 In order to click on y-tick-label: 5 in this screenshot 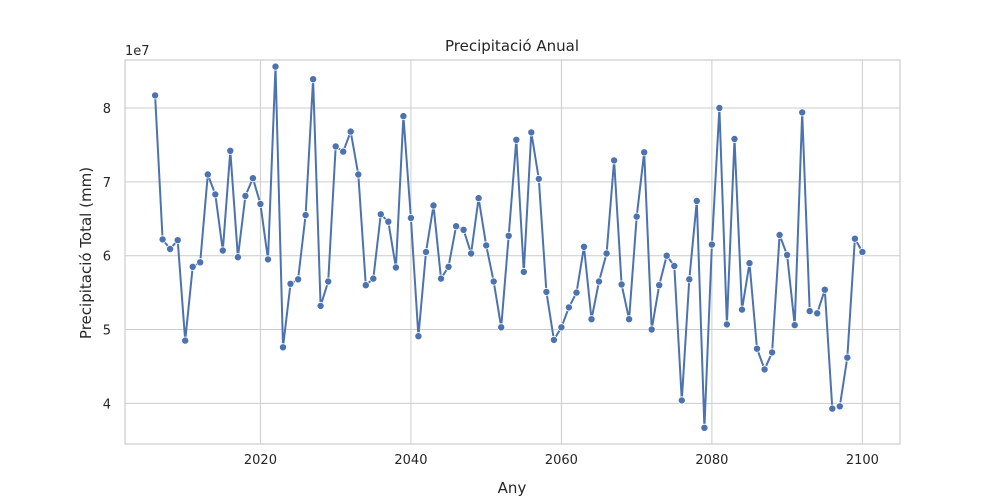, I will do `click(107, 331)`.